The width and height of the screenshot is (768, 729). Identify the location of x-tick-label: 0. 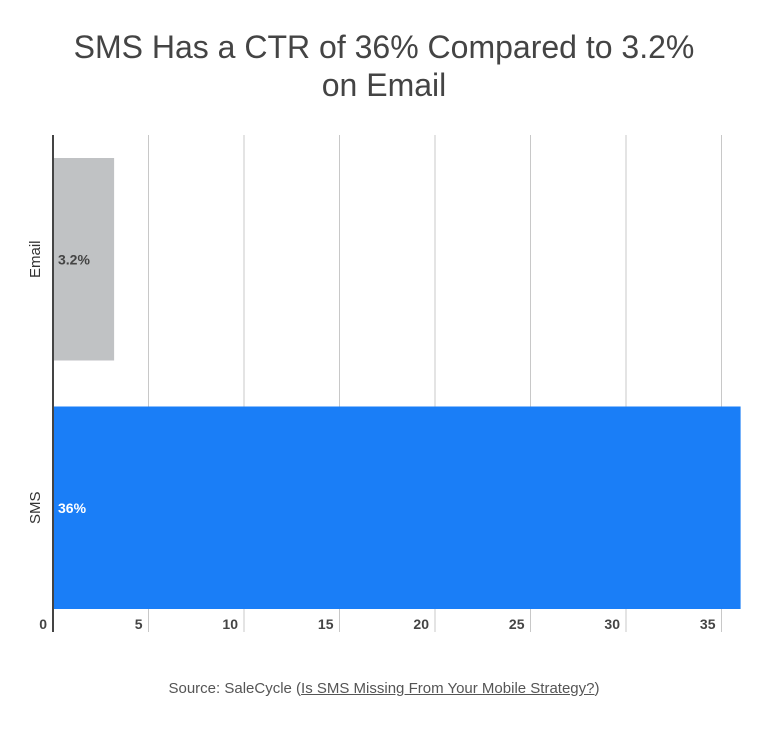
(43, 624).